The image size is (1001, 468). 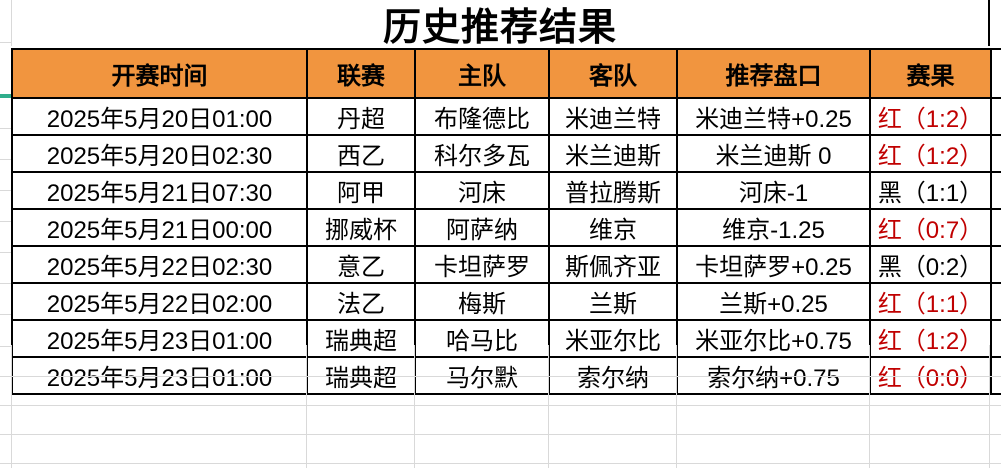 I want to click on cell-home: 马尔默, so click(x=482, y=375).